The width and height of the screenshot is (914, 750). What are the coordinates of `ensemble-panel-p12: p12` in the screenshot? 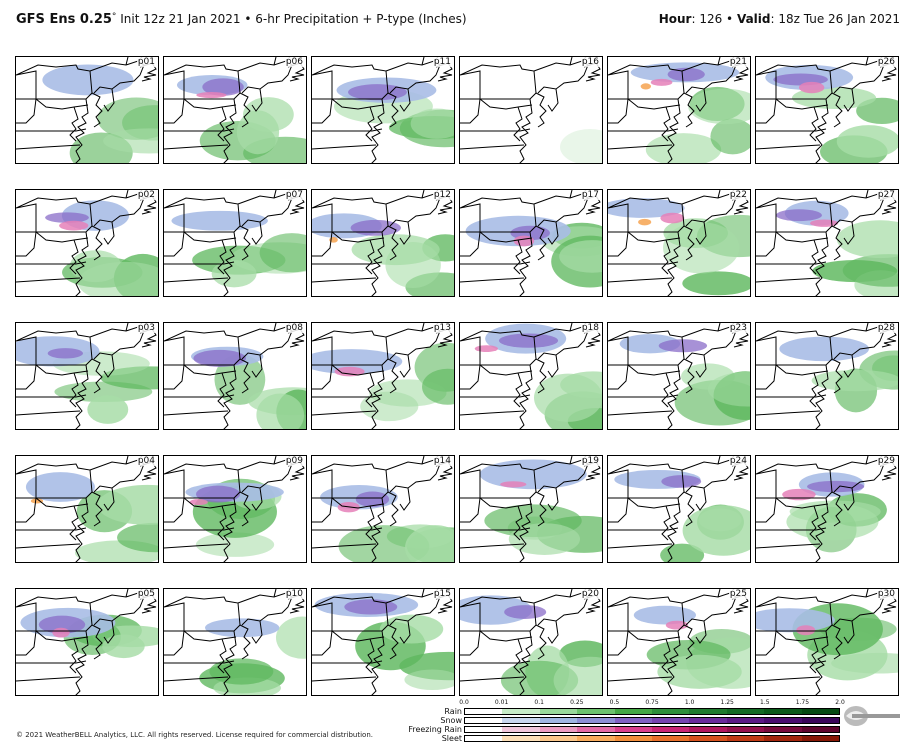 It's located at (383, 243).